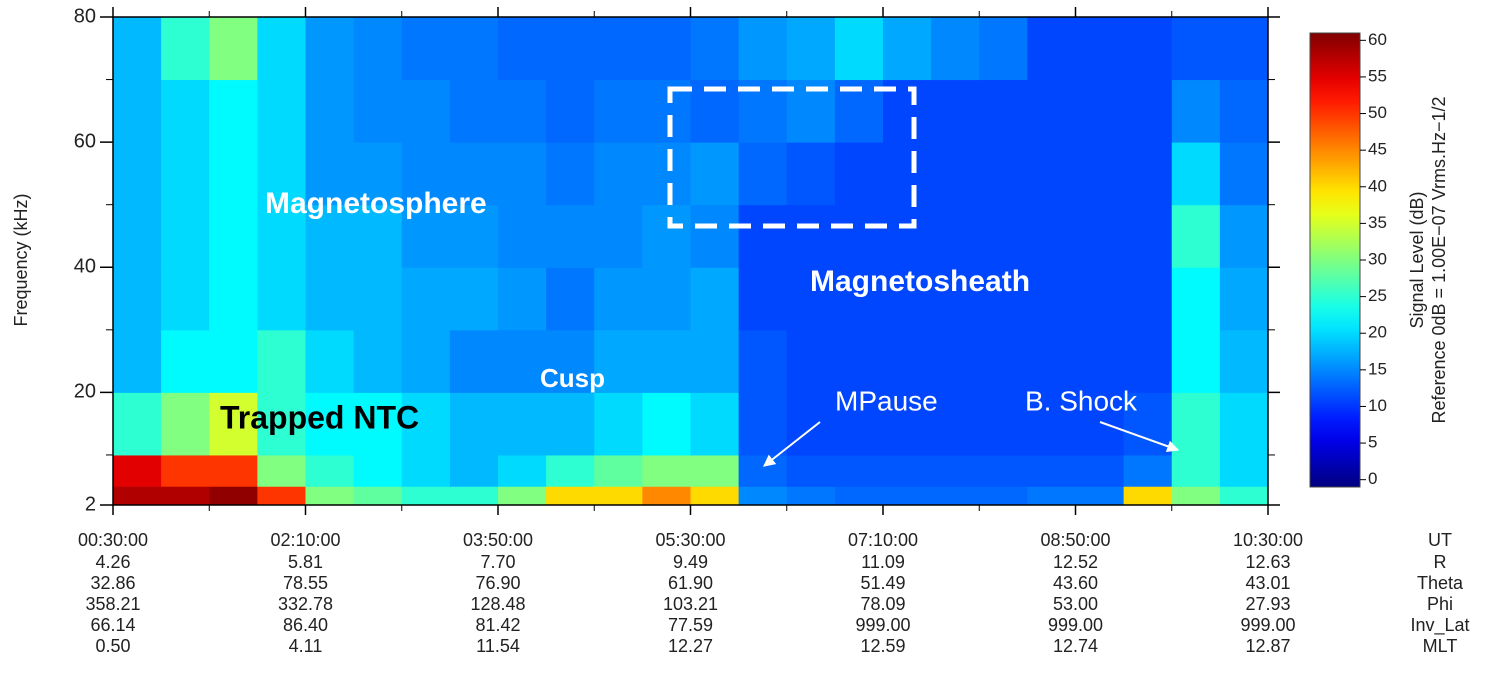 Image resolution: width=1492 pixels, height=677 pixels. I want to click on arrow, so click(792, 444).